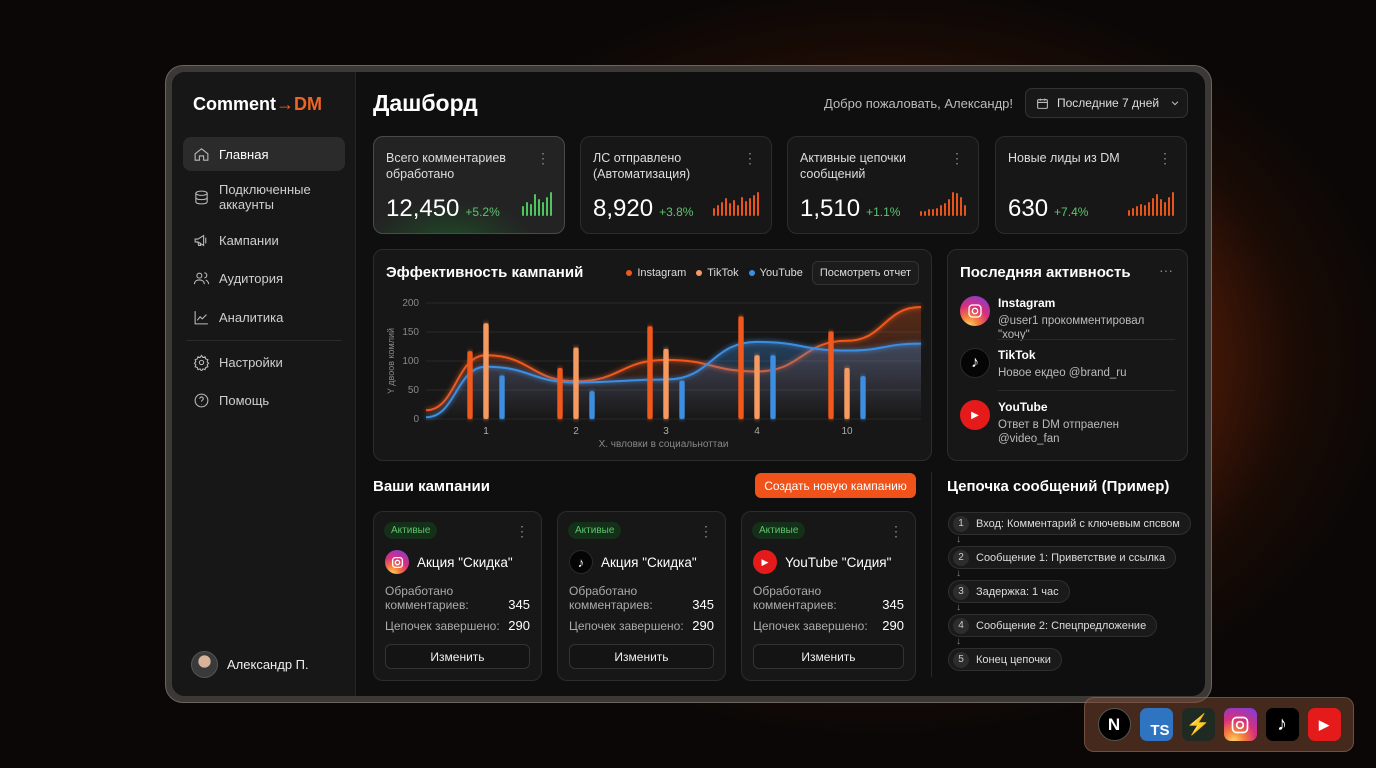 This screenshot has height=768, width=1376. What do you see at coordinates (201, 277) in the screenshot?
I see `users-icon` at bounding box center [201, 277].